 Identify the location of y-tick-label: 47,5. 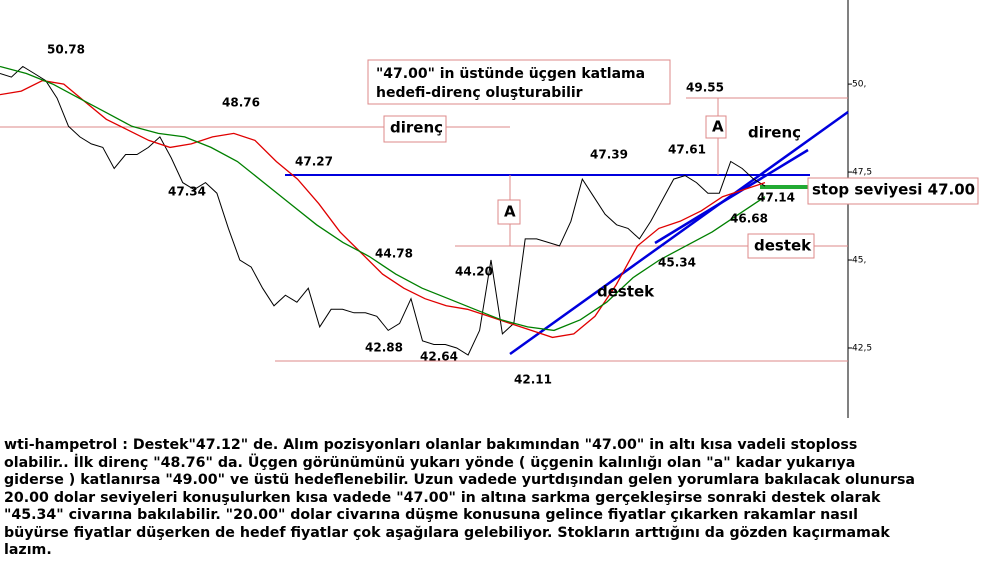
(862, 173).